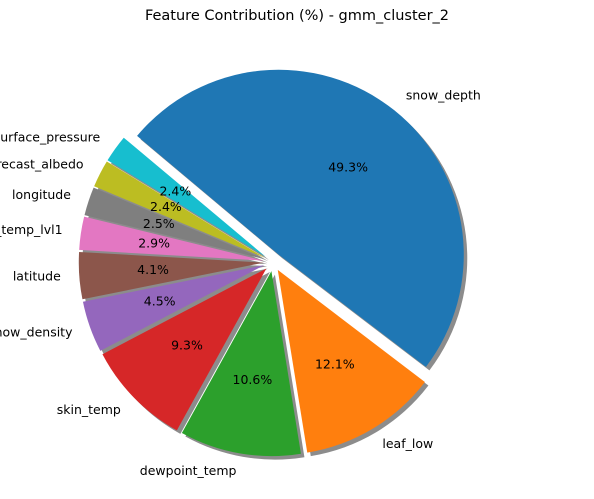  I want to click on percent-label-latitude: 4.1%, so click(153, 269).